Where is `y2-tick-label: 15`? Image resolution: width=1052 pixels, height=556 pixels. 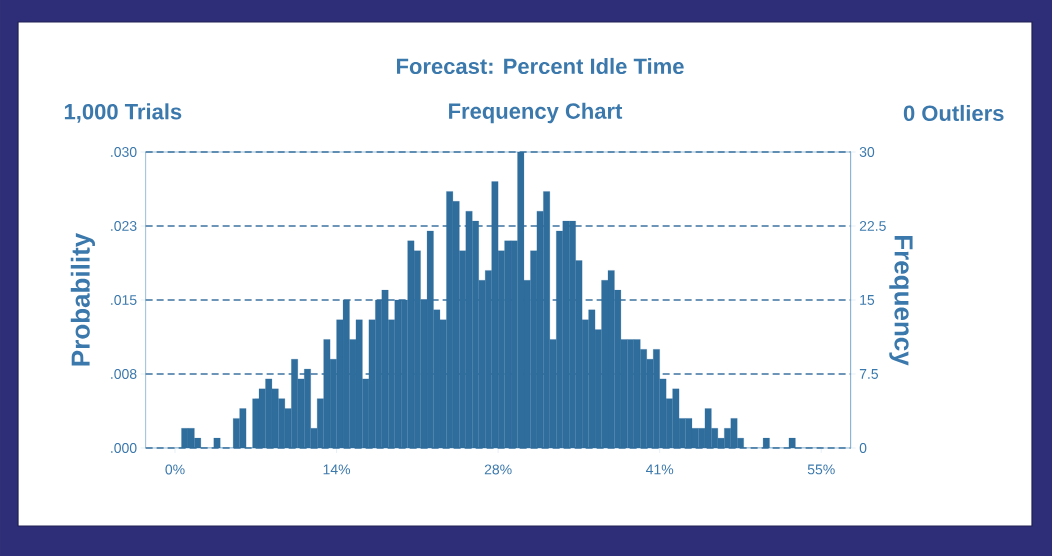 y2-tick-label: 15 is located at coordinates (867, 300).